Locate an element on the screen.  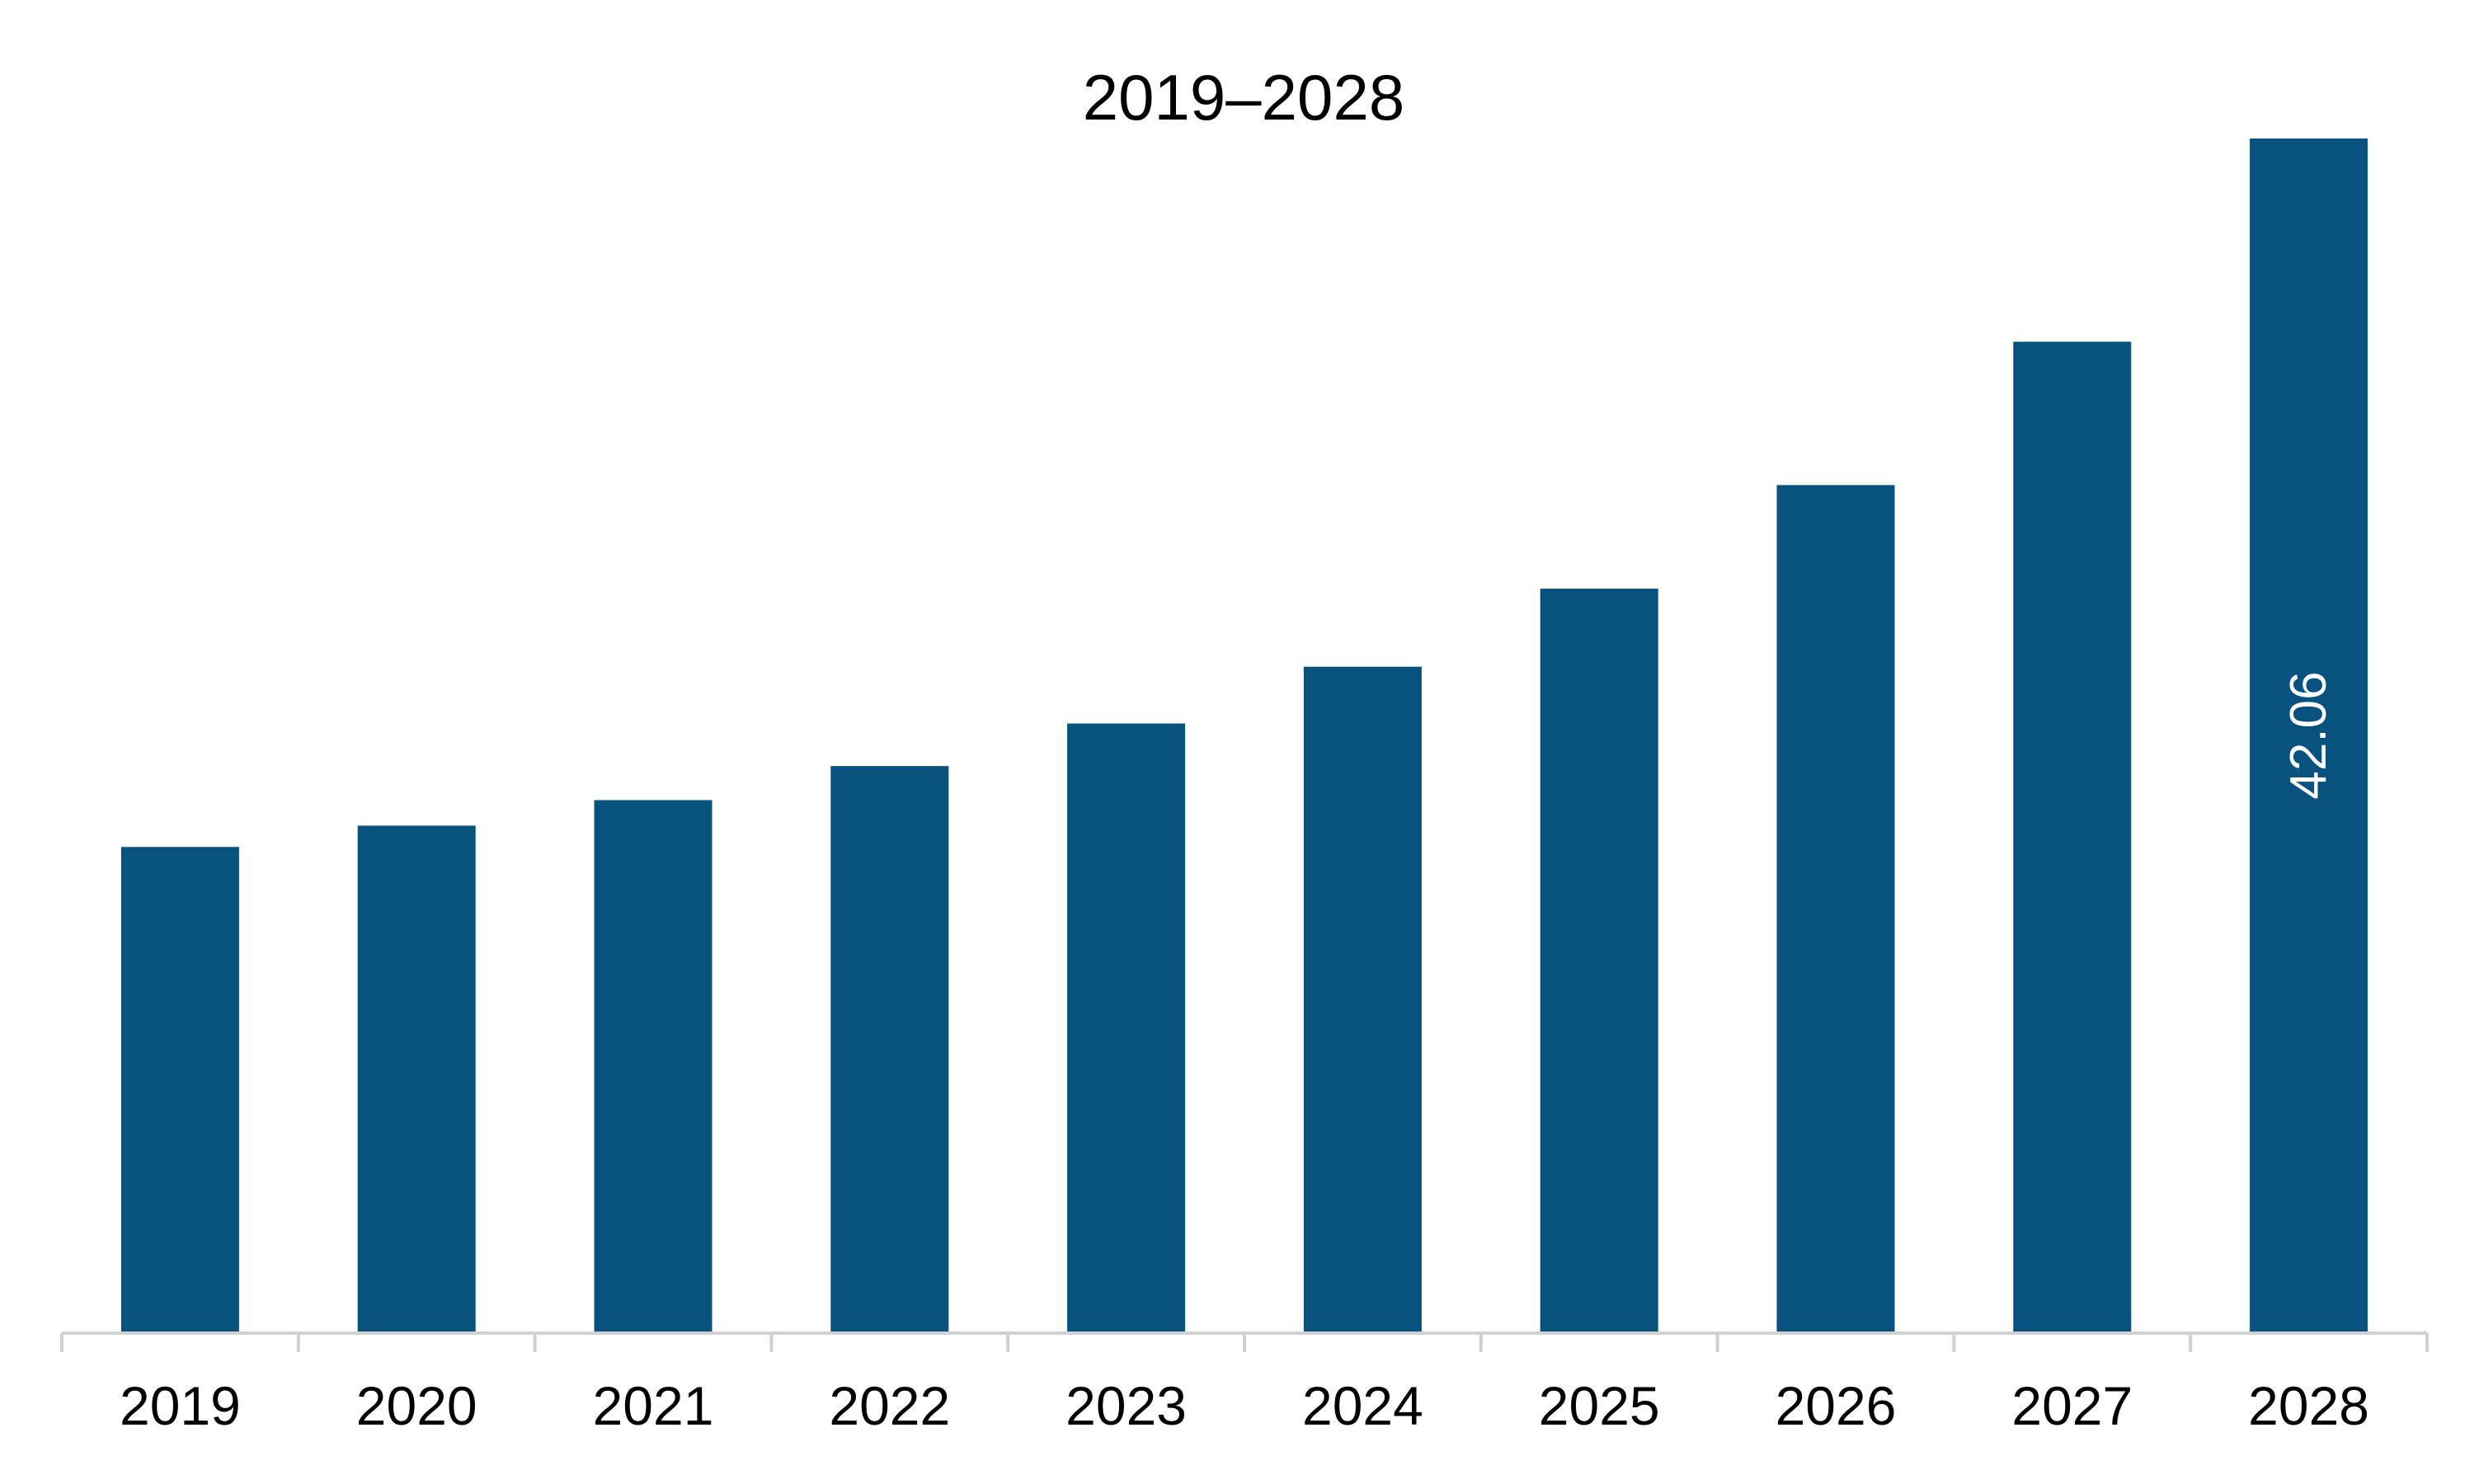
x-tick-label-2025: 2025 is located at coordinates (1599, 1405).